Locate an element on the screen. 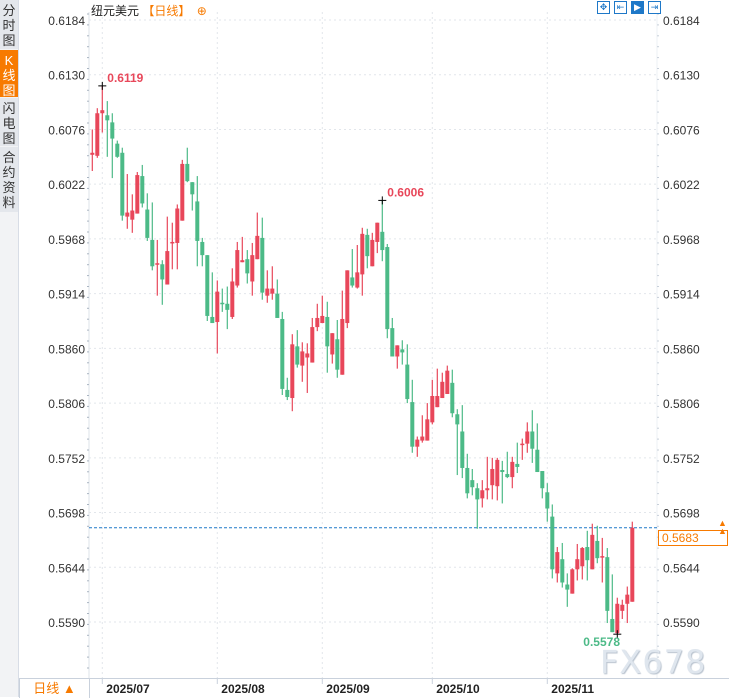 The width and height of the screenshot is (729, 699). tab-char: 图 is located at coordinates (9, 138).